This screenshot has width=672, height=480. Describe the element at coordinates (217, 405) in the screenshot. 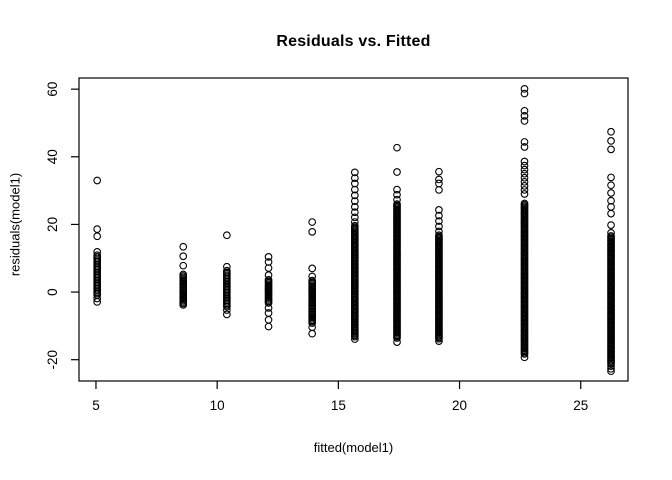

I see `x-tick-label: 10` at that location.